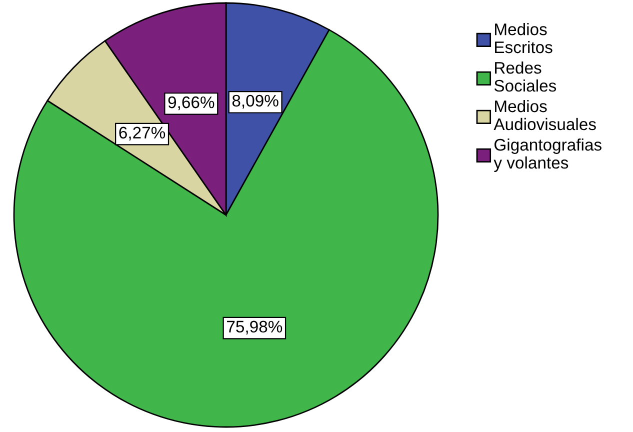 This screenshot has width=633, height=432. What do you see at coordinates (525, 76) in the screenshot?
I see `legend-label: Redes Sociales` at bounding box center [525, 76].